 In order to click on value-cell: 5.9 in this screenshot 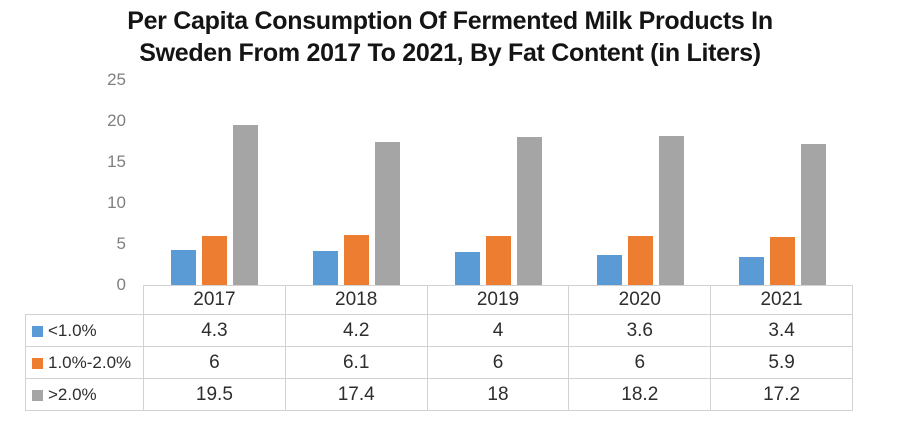, I will do `click(781, 362)`.